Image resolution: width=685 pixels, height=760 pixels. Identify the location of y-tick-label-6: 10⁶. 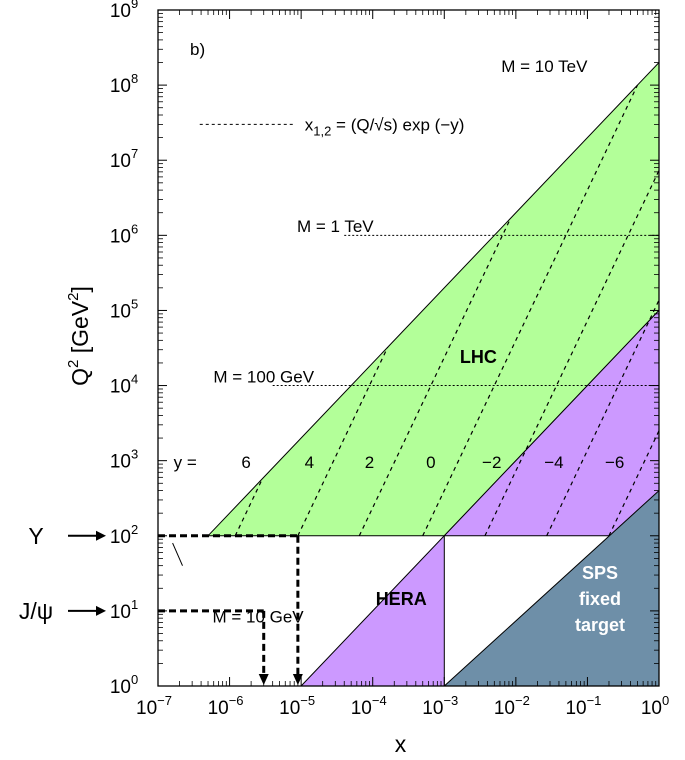
(124, 234).